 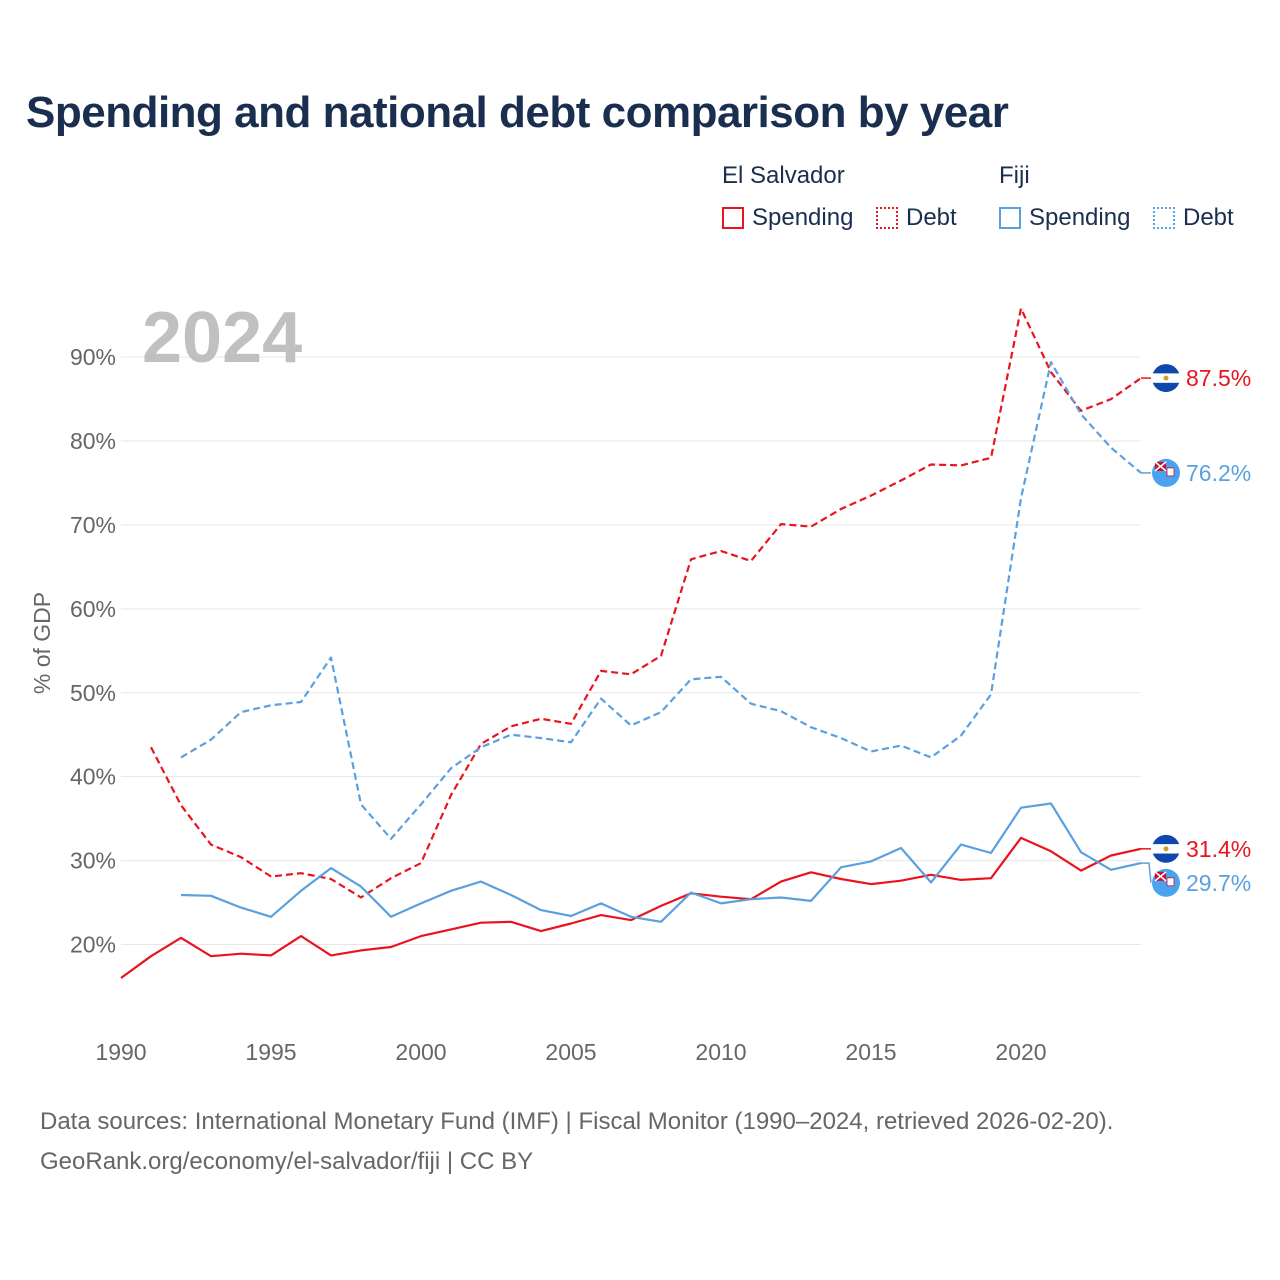 What do you see at coordinates (42, 643) in the screenshot?
I see `y-axis-label: % of GDP` at bounding box center [42, 643].